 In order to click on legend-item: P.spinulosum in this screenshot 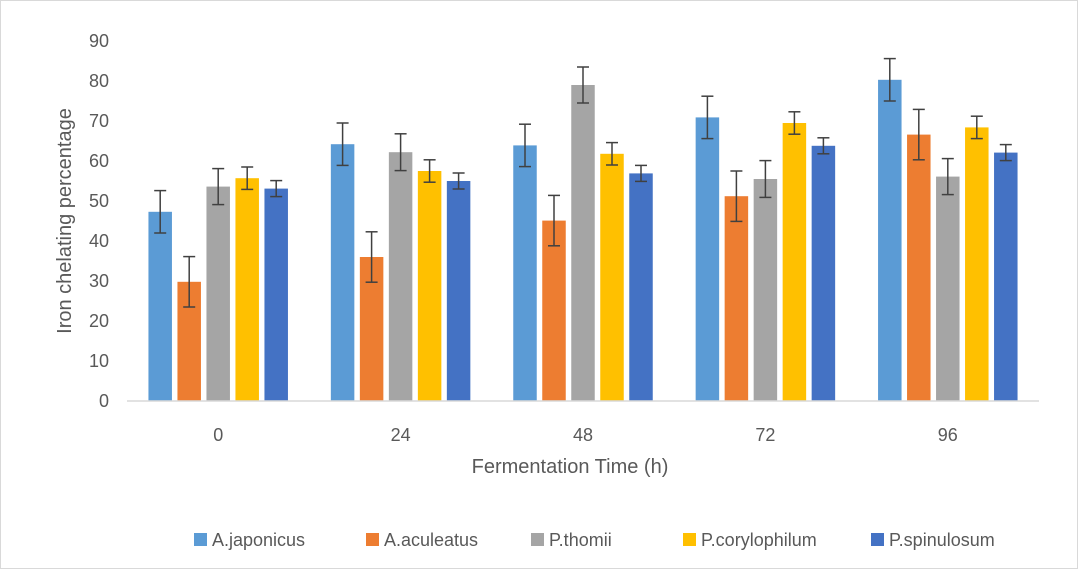, I will do `click(933, 540)`.